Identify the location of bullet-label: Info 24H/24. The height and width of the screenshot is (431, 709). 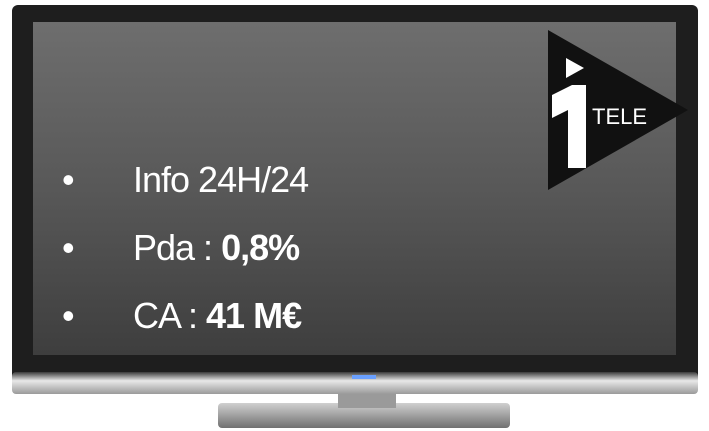
(220, 179).